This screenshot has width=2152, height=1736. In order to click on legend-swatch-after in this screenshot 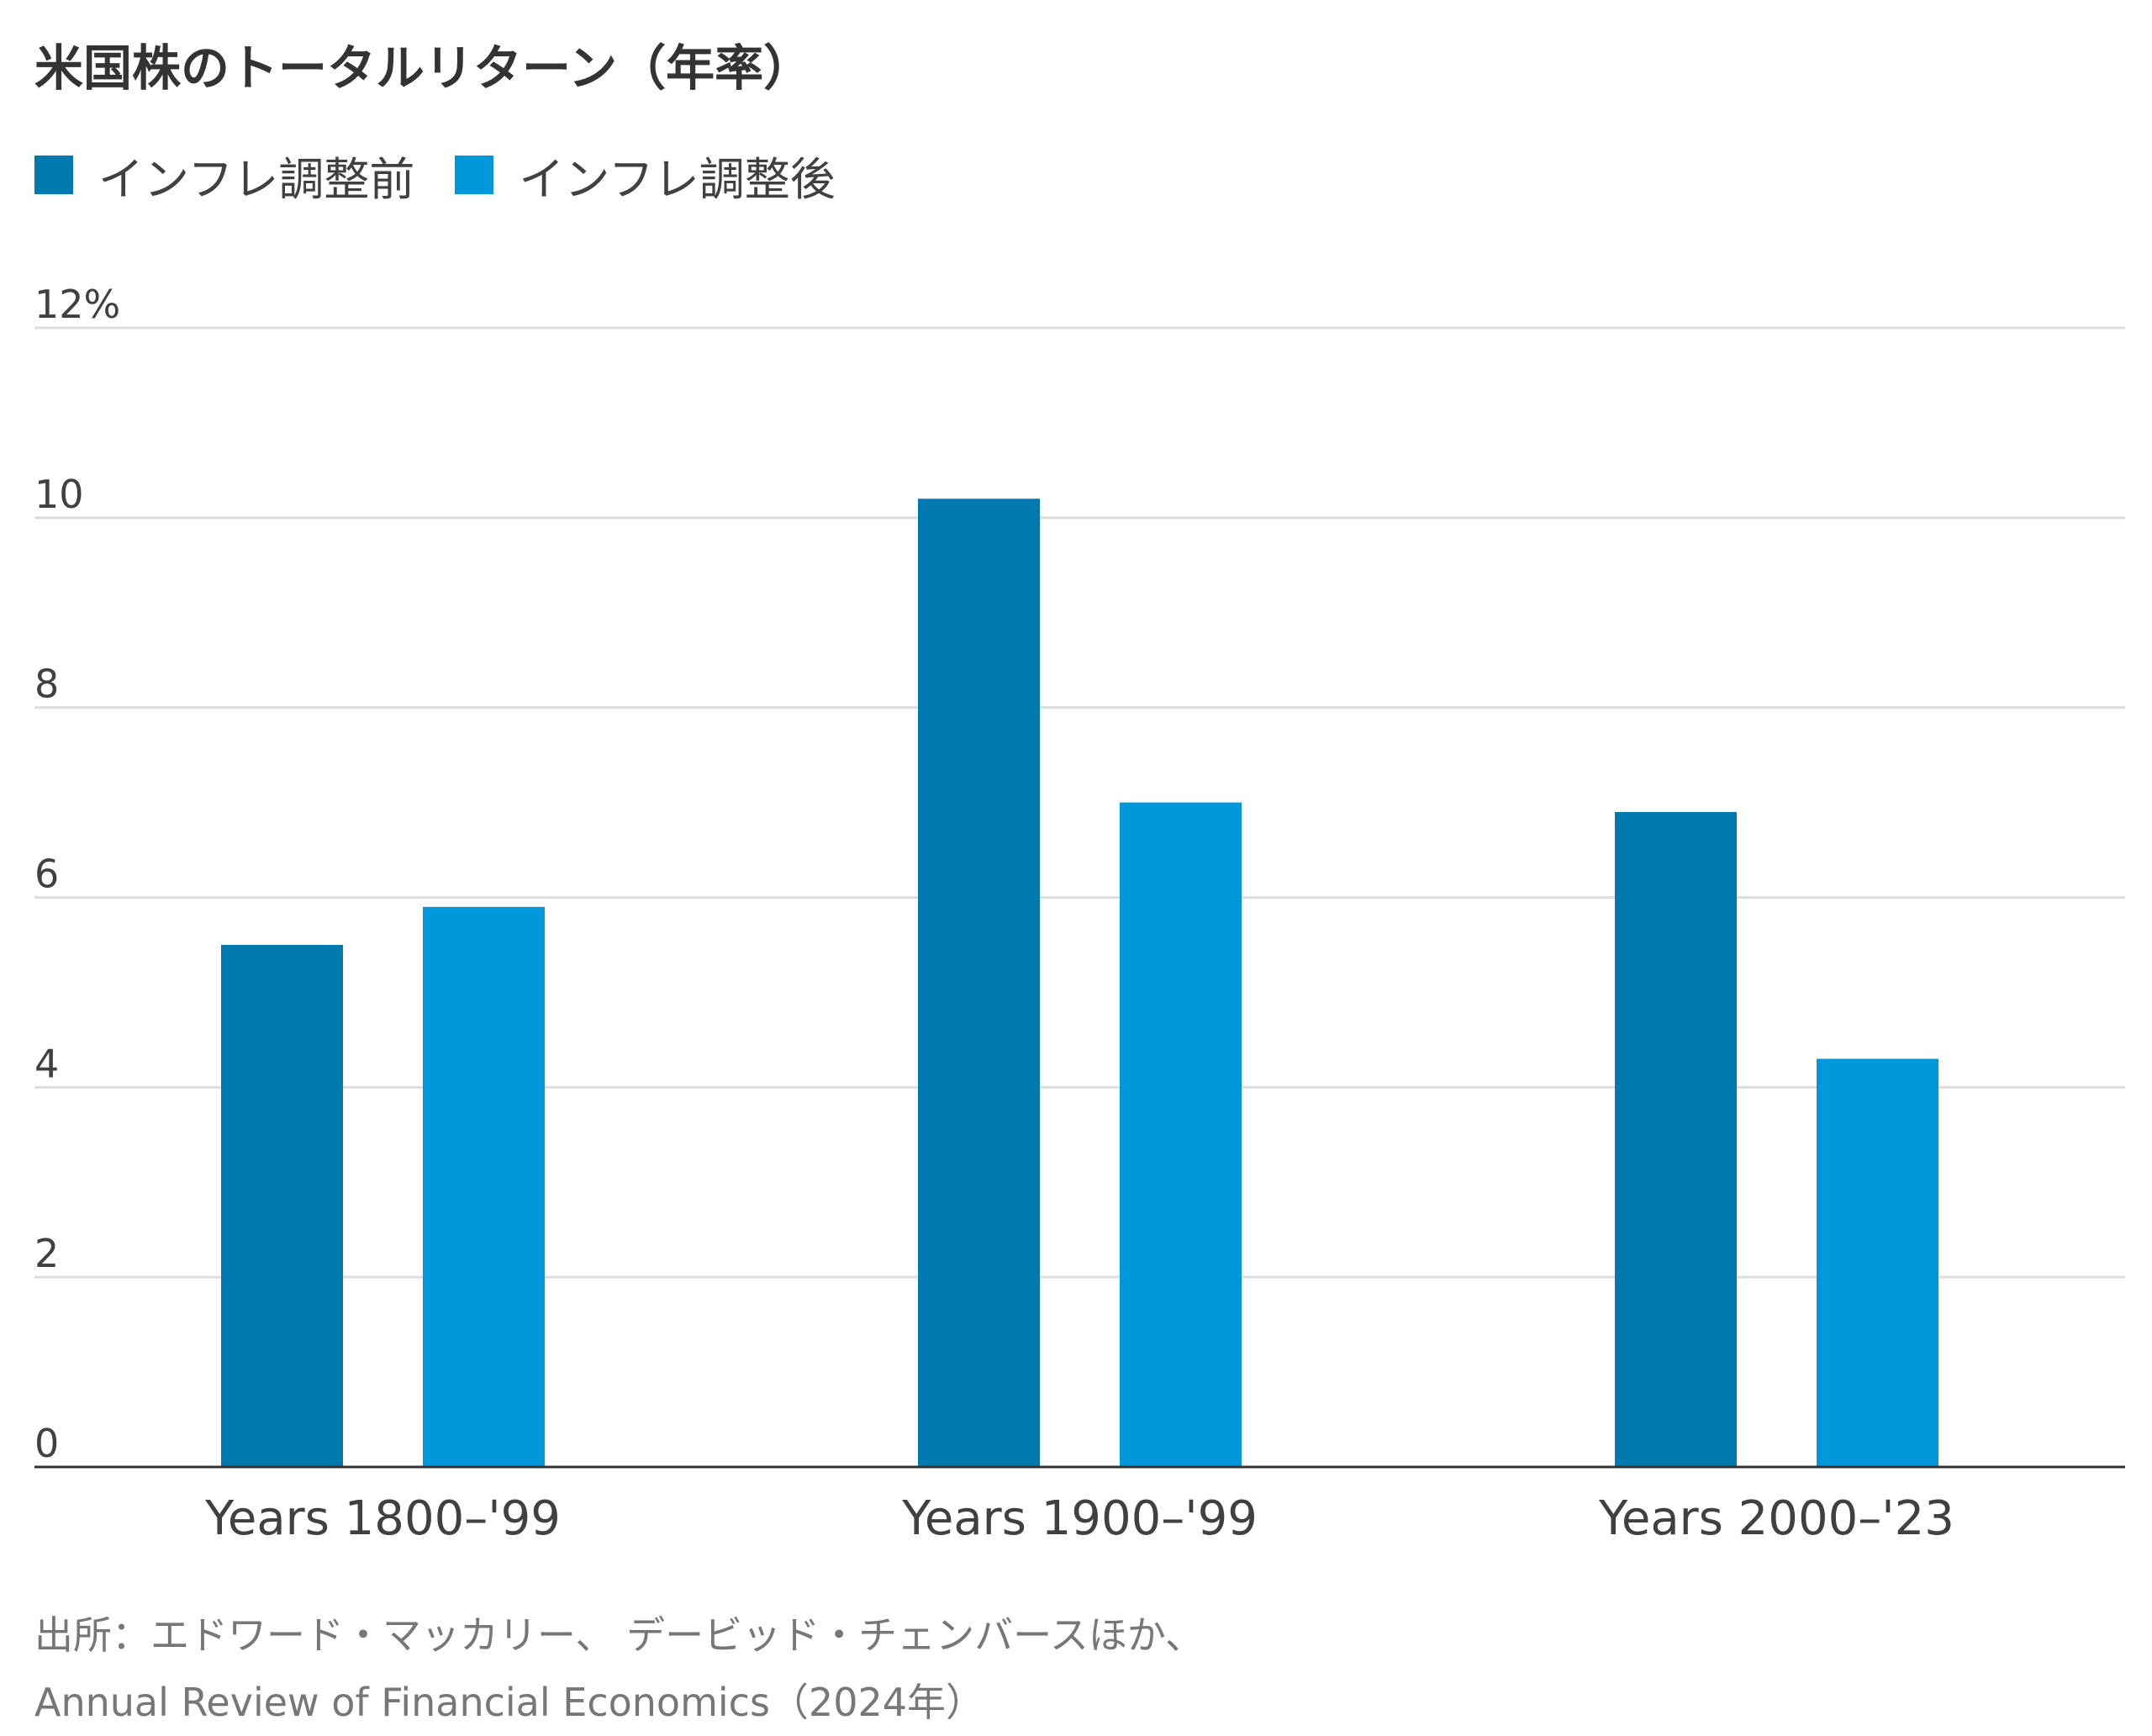, I will do `click(474, 175)`.